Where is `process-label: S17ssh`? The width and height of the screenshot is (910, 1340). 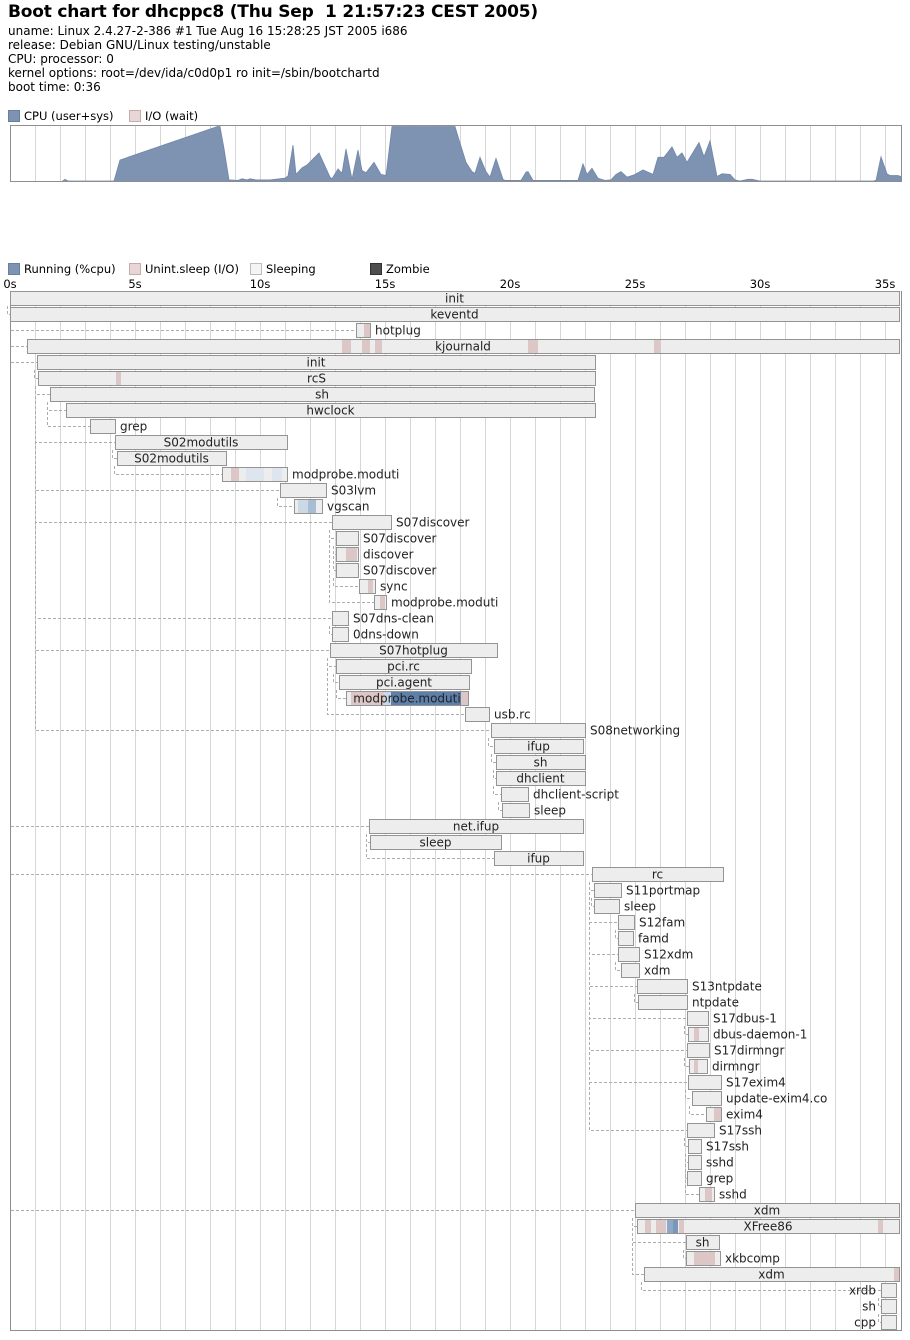 process-label: S17ssh is located at coordinates (740, 1131).